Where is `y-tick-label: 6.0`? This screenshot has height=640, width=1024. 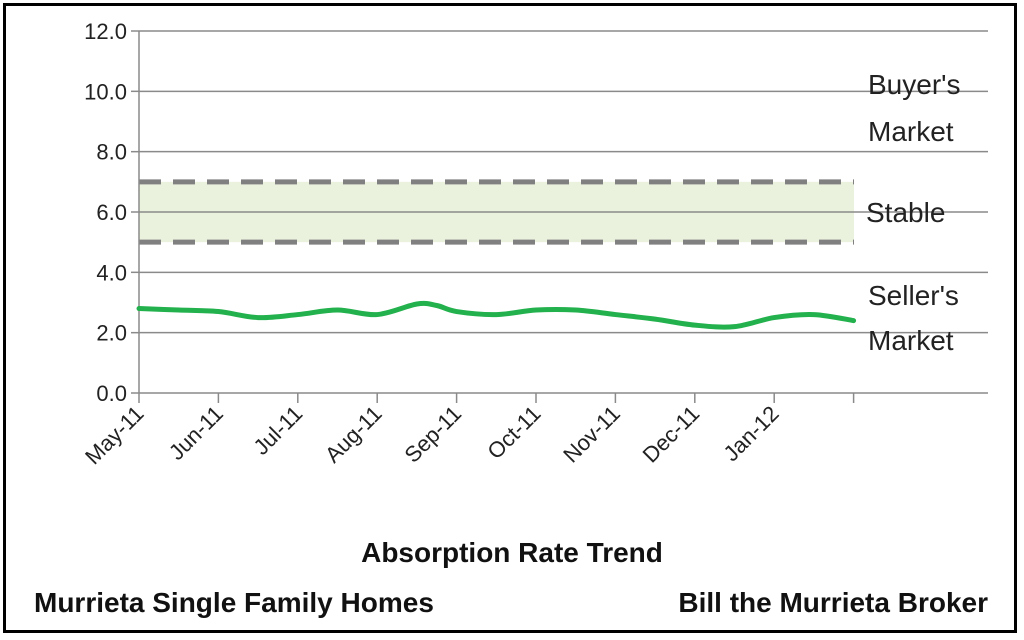
y-tick-label: 6.0 is located at coordinates (111, 212).